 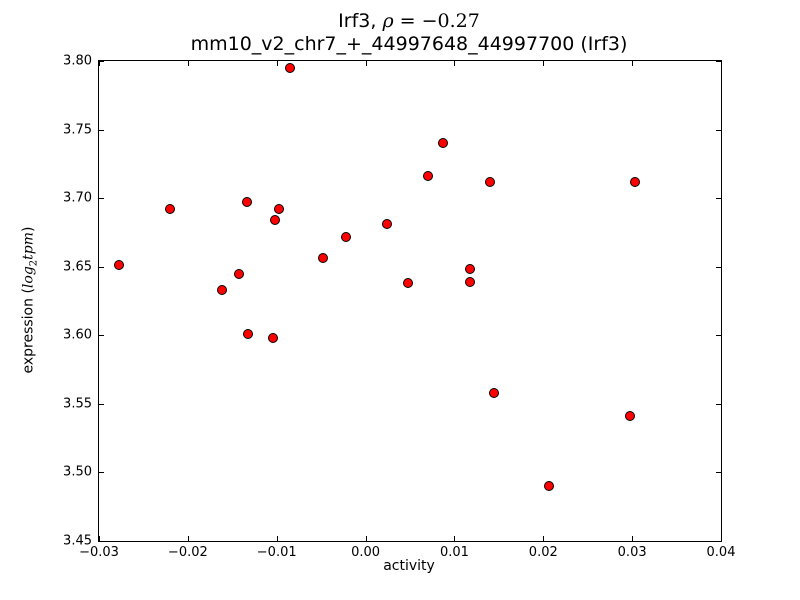 What do you see at coordinates (77, 472) in the screenshot?
I see `y-tick-label: 3.50` at bounding box center [77, 472].